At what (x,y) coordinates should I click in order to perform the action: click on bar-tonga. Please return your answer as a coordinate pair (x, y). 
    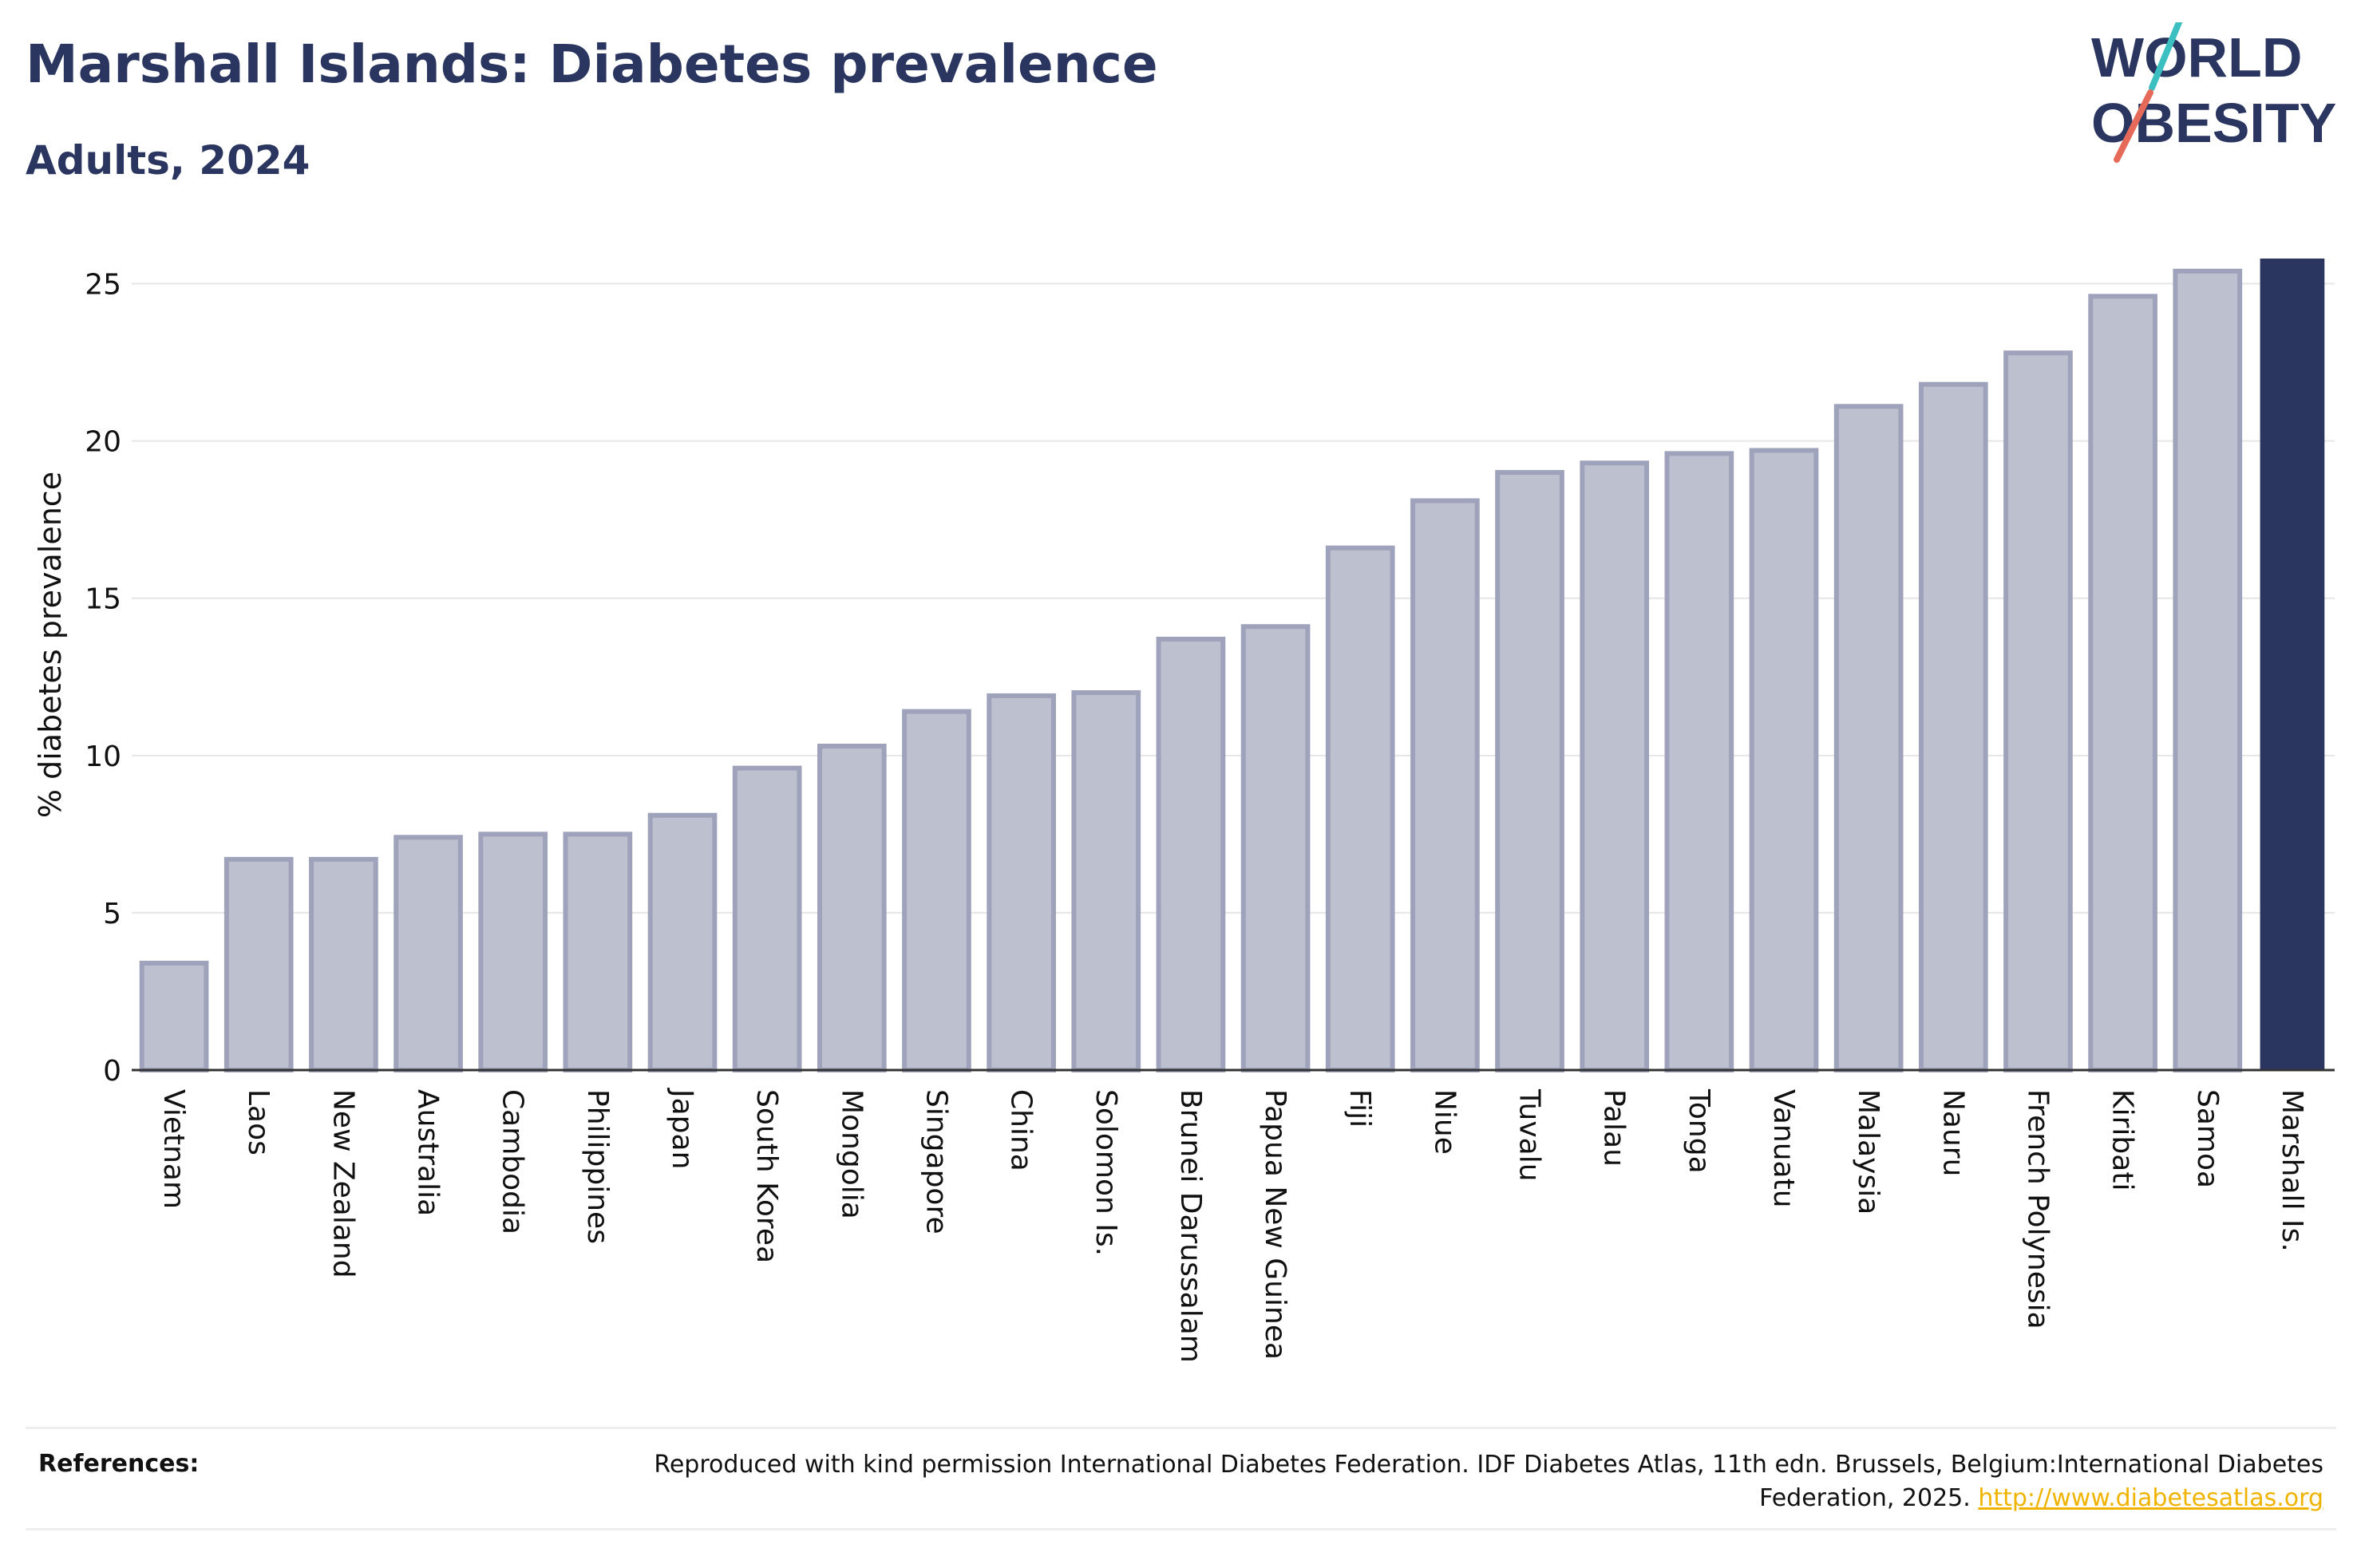
    Looking at the image, I should click on (1699, 761).